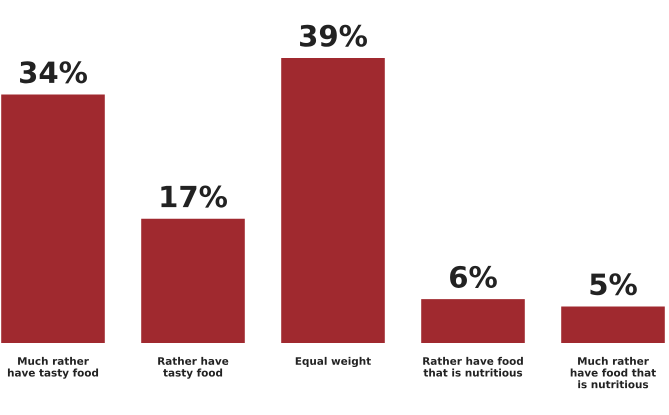  Describe the element at coordinates (193, 367) in the screenshot. I see `x-tick-label: Rather have tasty food` at that location.